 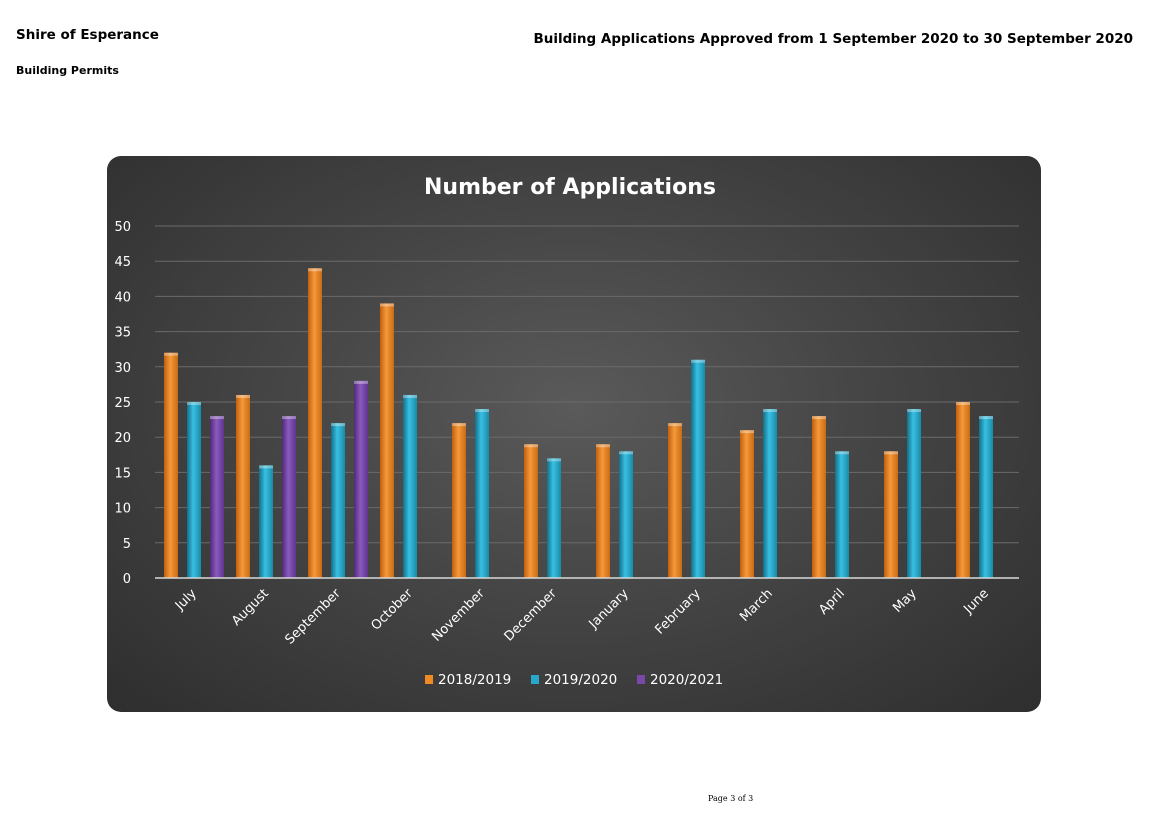 What do you see at coordinates (122, 368) in the screenshot?
I see `y-tick-label: 30` at bounding box center [122, 368].